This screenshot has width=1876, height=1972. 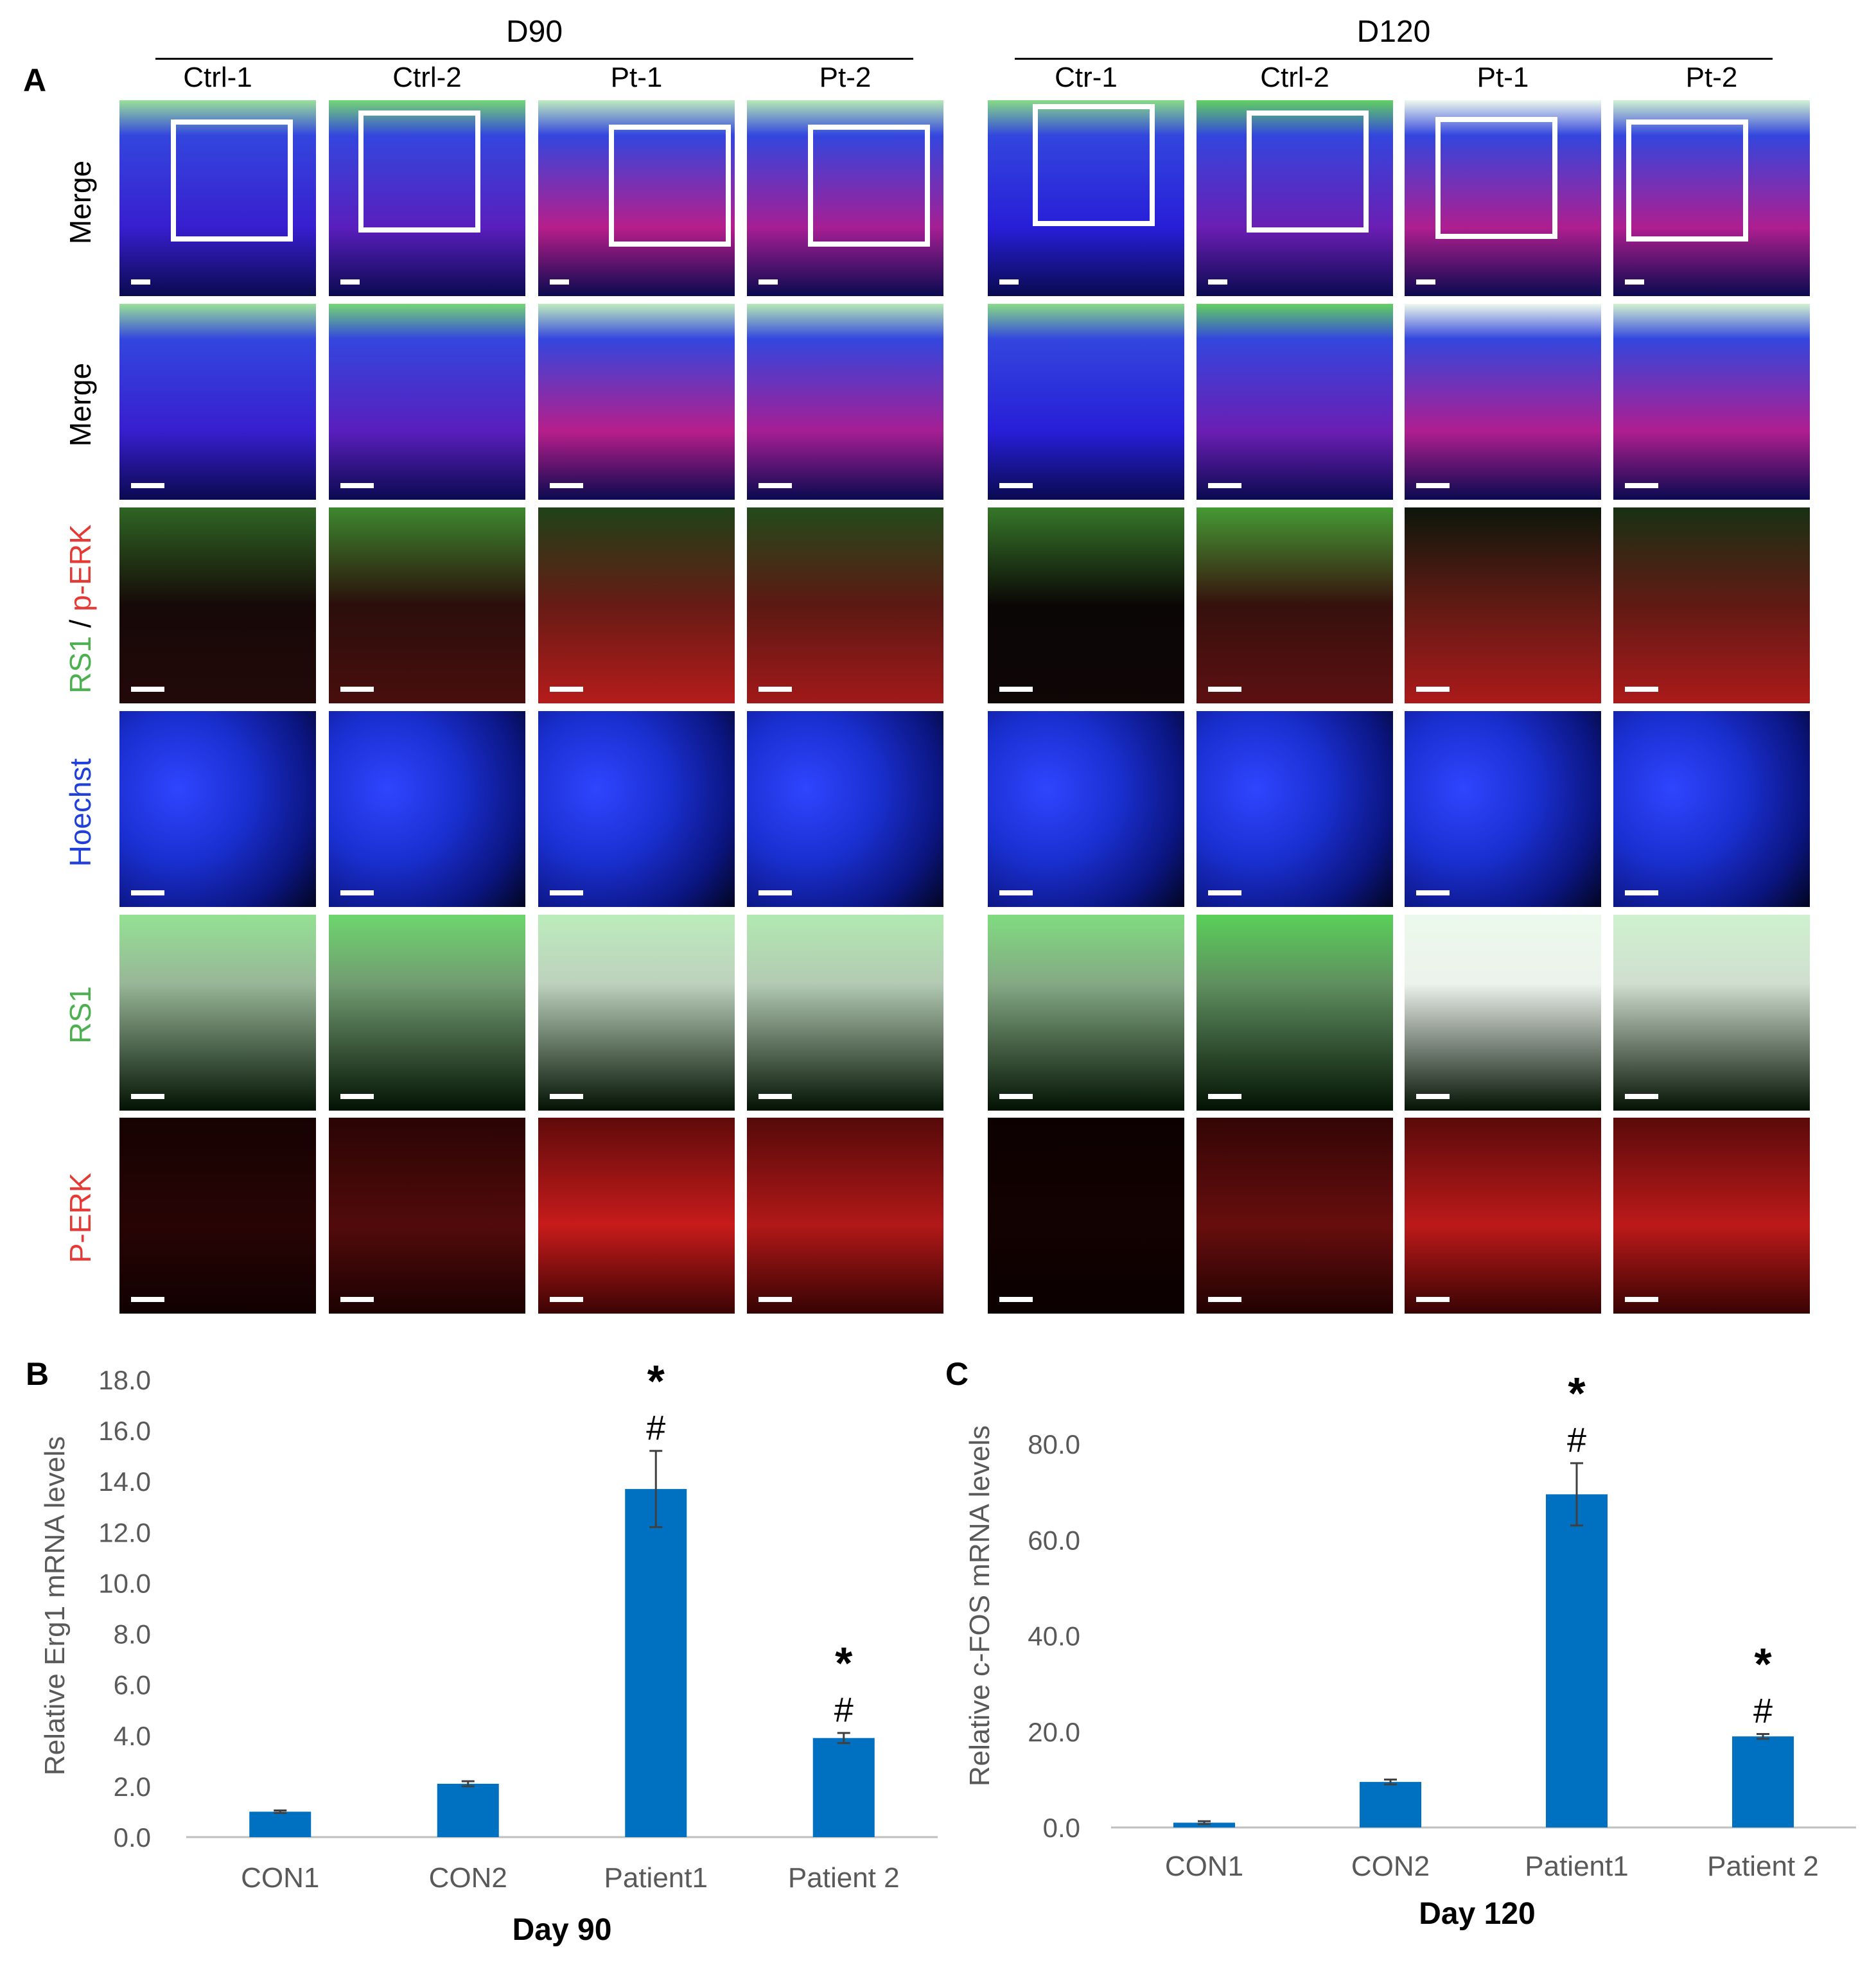 I want to click on group-divider-d120, so click(x=1394, y=59).